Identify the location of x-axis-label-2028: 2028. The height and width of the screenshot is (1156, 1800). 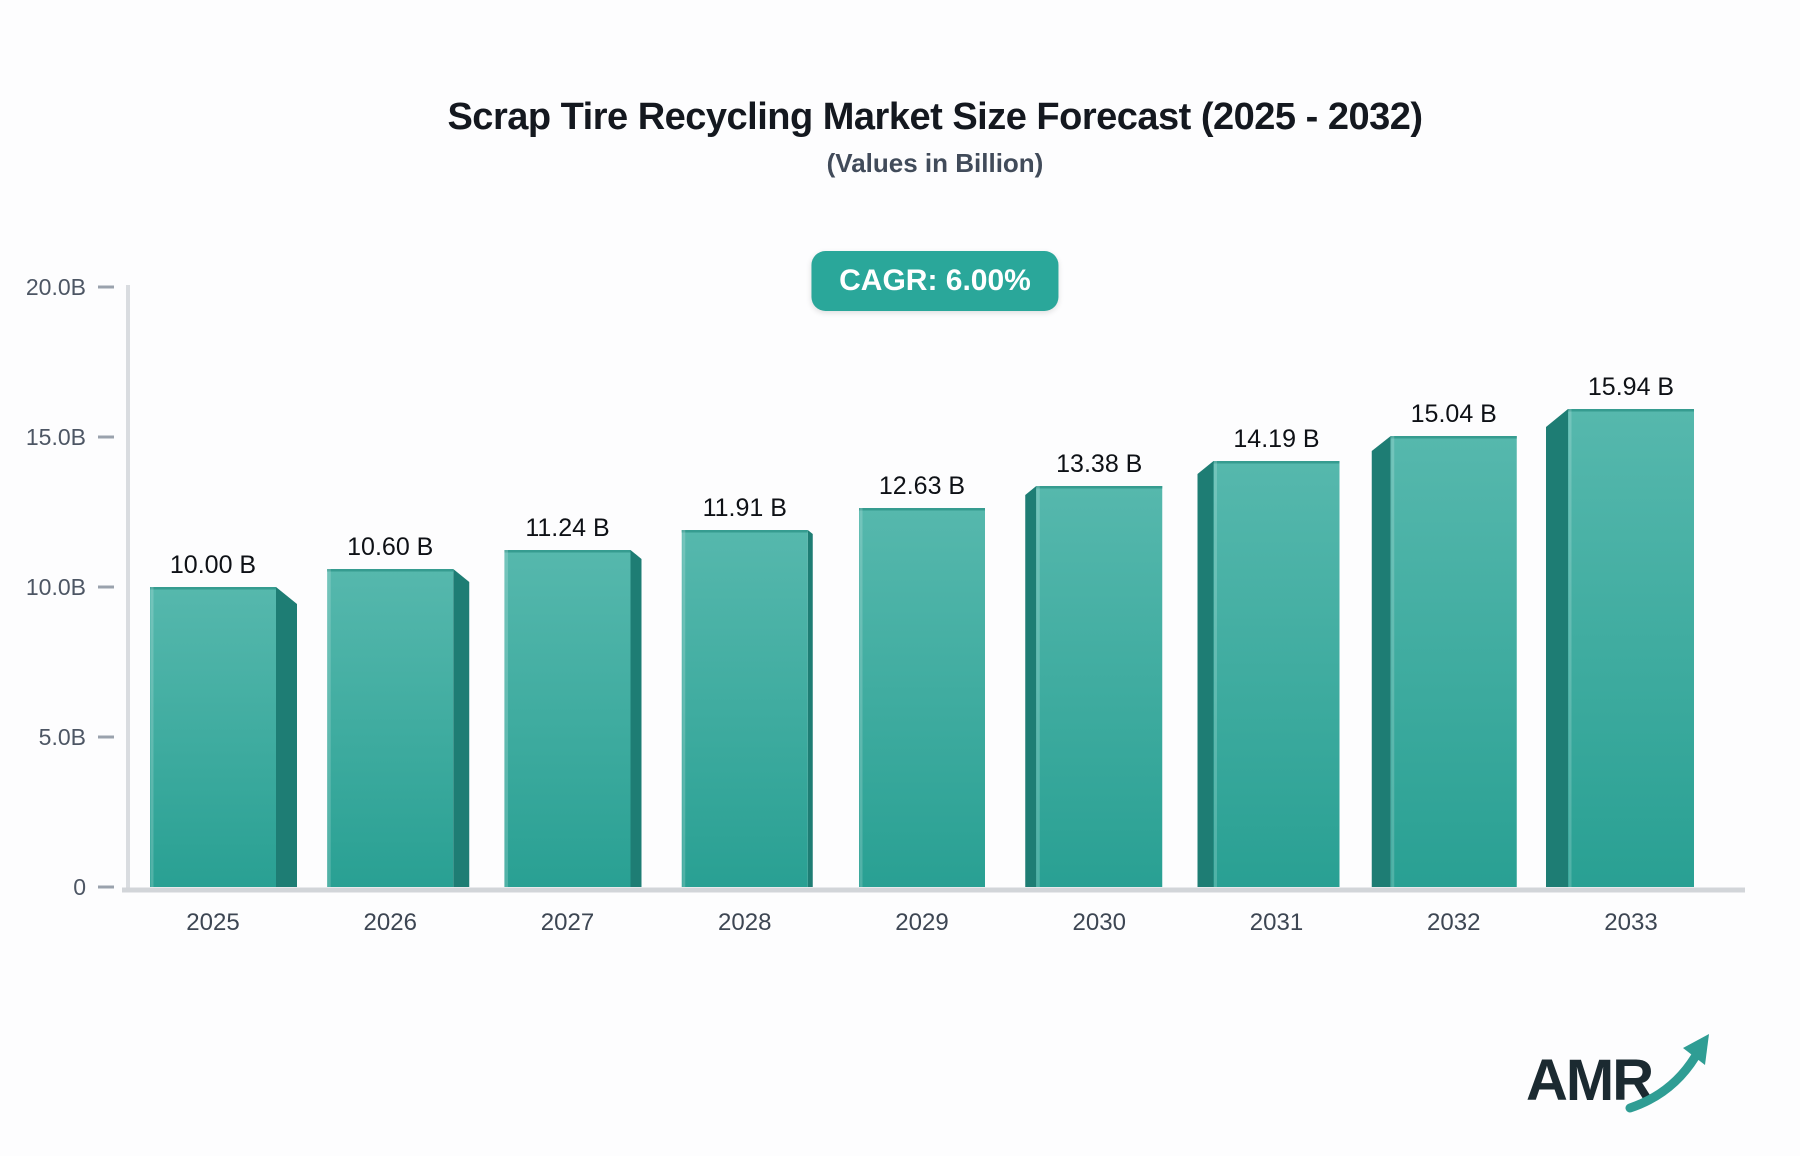
(744, 922).